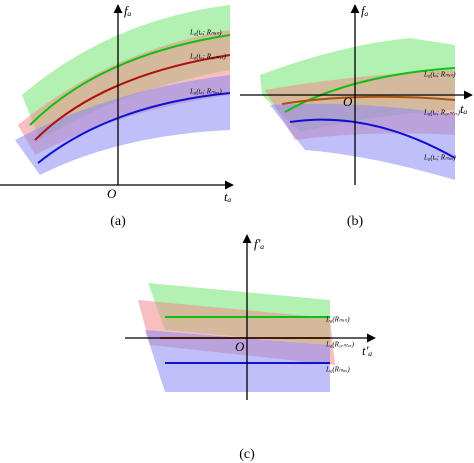 Image resolution: width=474 pixels, height=463 pixels. Describe the element at coordinates (337, 320) in the screenshot. I see `curve-label: L₀(Rₘᵢₙ)` at that location.